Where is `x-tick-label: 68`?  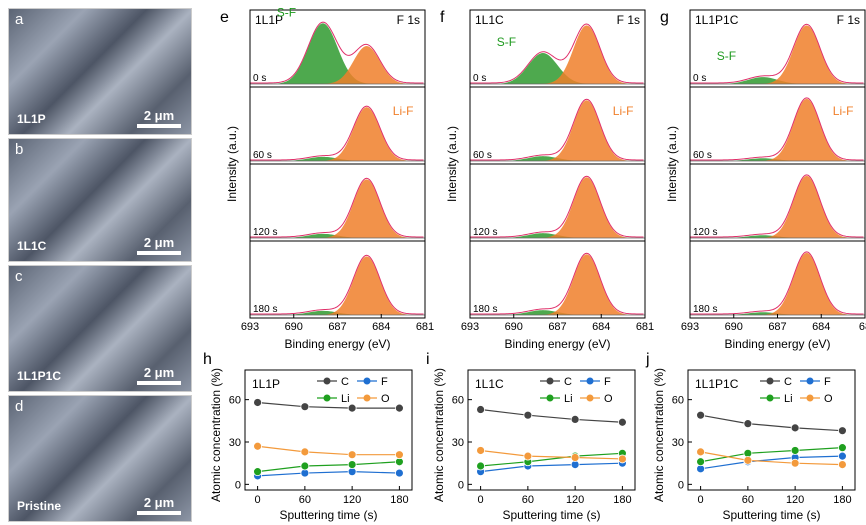
x-tick-label: 68 is located at coordinates (862, 327).